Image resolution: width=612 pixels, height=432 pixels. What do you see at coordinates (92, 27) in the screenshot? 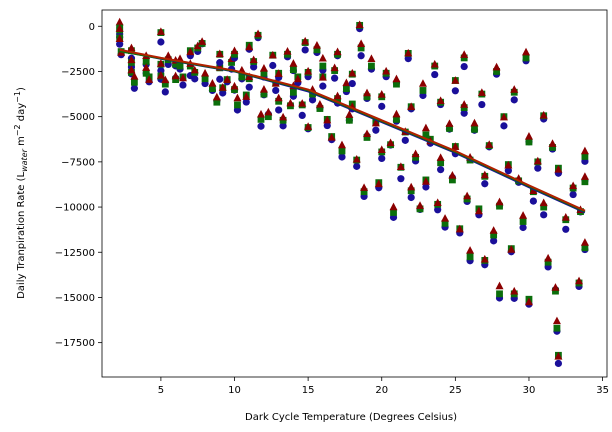
I see `y-tick-label: 0` at bounding box center [92, 27].